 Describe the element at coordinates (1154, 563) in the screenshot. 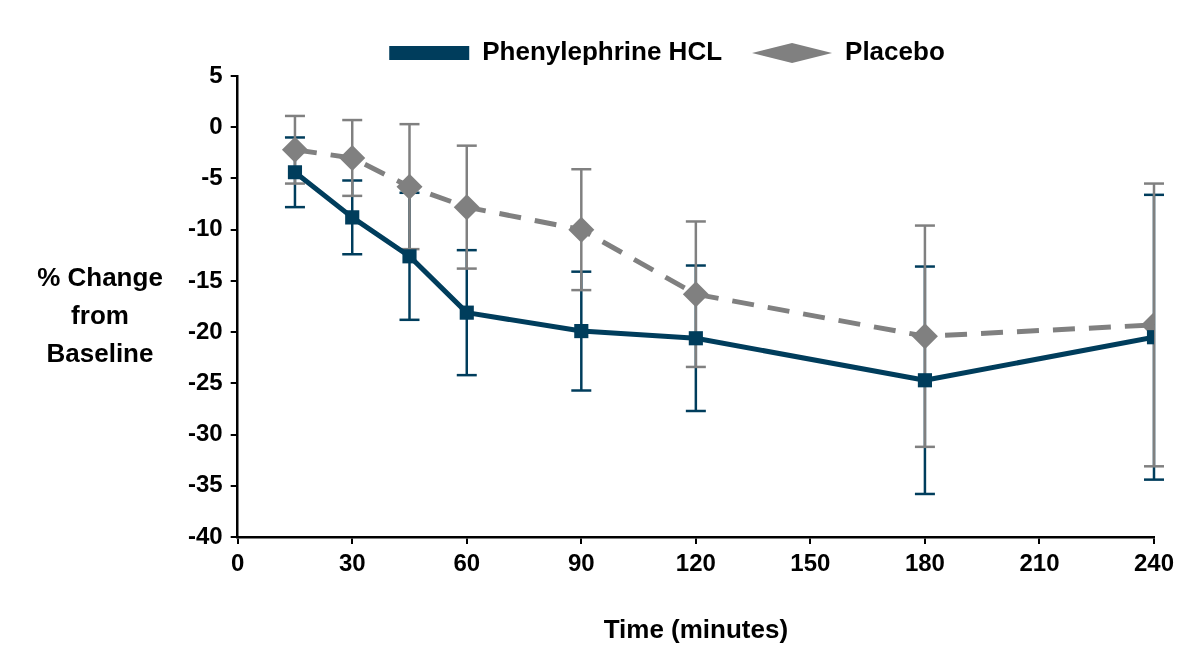

I see `x-tick-label: 240` at that location.